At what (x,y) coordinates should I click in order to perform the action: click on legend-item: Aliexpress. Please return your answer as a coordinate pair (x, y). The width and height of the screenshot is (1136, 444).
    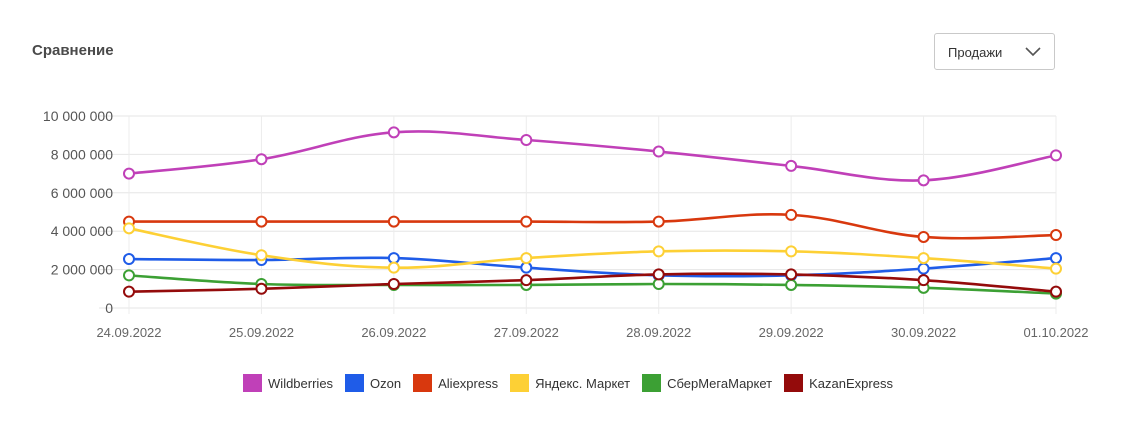
    Looking at the image, I should click on (455, 383).